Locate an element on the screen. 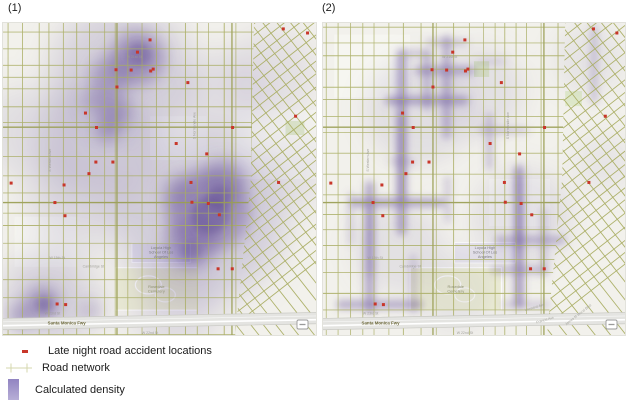 This screenshot has height=410, width=627. legend-item-road-network: Road network is located at coordinates (56, 368).